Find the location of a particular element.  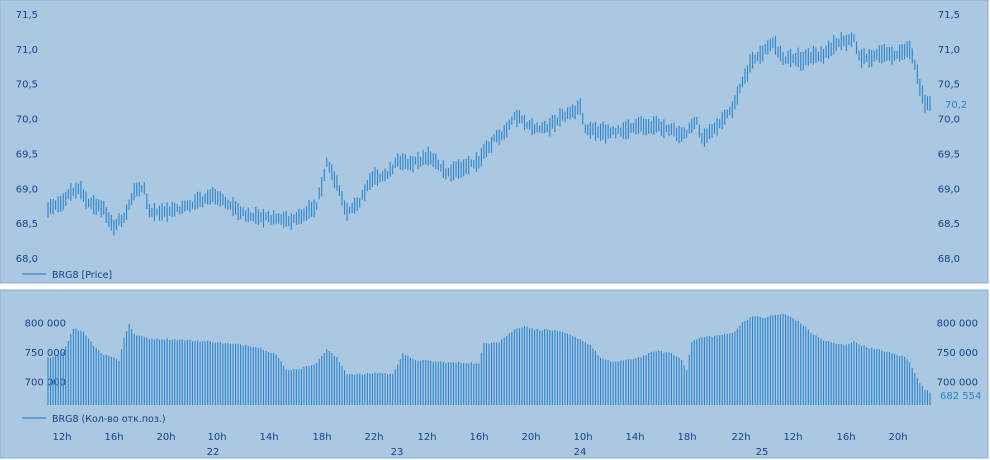

x-day-label: 23 is located at coordinates (397, 452).